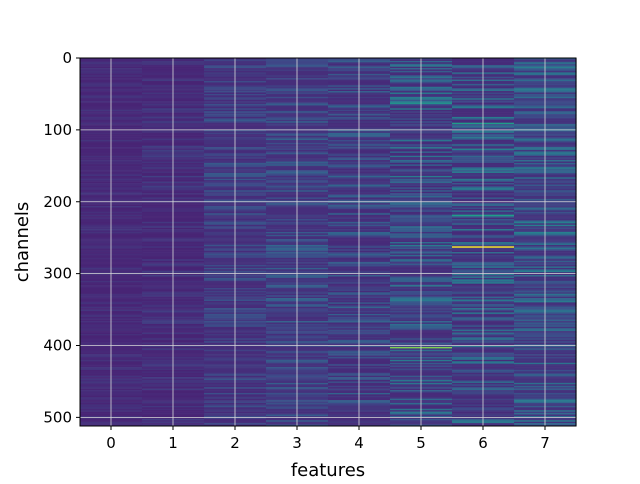 Image resolution: width=640 pixels, height=484 pixels. Describe the element at coordinates (235, 443) in the screenshot. I see `x-tick-label: 2` at that location.